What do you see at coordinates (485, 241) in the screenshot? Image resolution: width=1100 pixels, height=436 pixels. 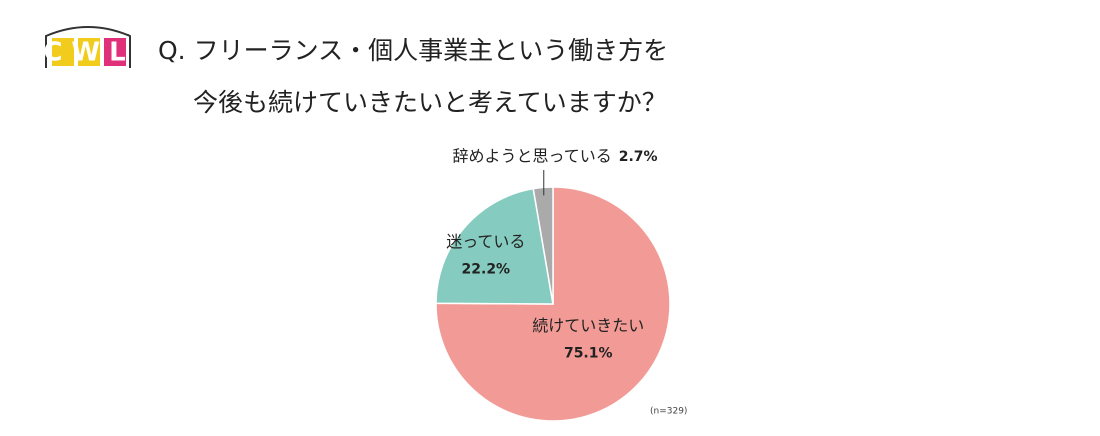 I see `slice-label: 迷っている` at bounding box center [485, 241].